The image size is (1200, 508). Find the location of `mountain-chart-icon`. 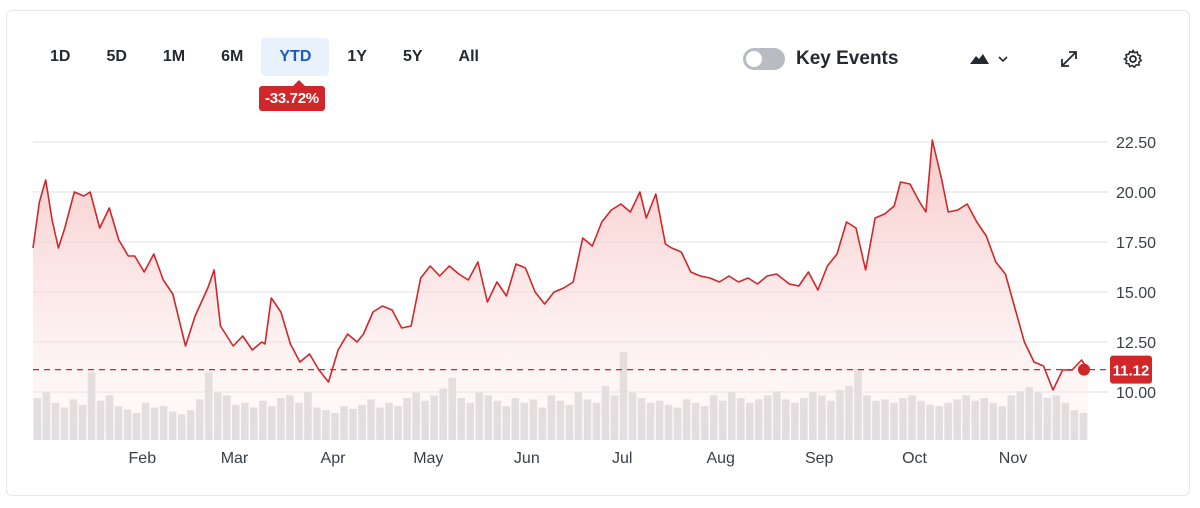

mountain-chart-icon is located at coordinates (989, 59).